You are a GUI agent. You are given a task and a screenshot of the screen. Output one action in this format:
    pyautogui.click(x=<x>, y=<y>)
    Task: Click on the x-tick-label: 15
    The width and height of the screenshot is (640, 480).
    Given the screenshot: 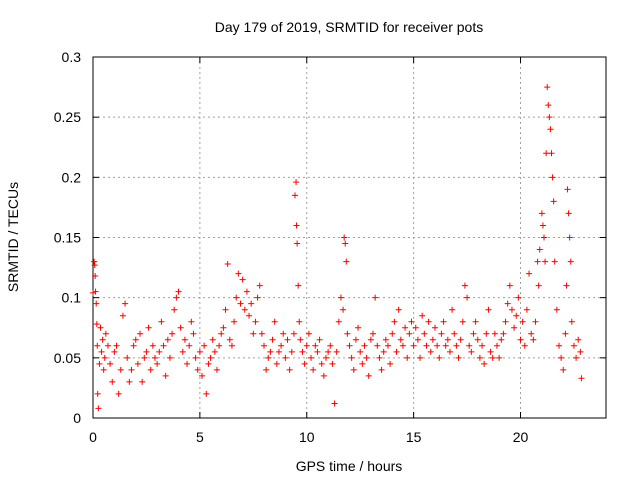 What is the action you would take?
    pyautogui.click(x=414, y=437)
    